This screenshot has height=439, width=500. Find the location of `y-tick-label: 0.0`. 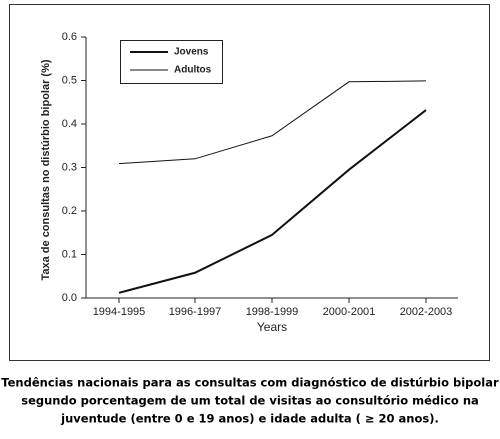

y-tick-label: 0.0 is located at coordinates (69, 298).